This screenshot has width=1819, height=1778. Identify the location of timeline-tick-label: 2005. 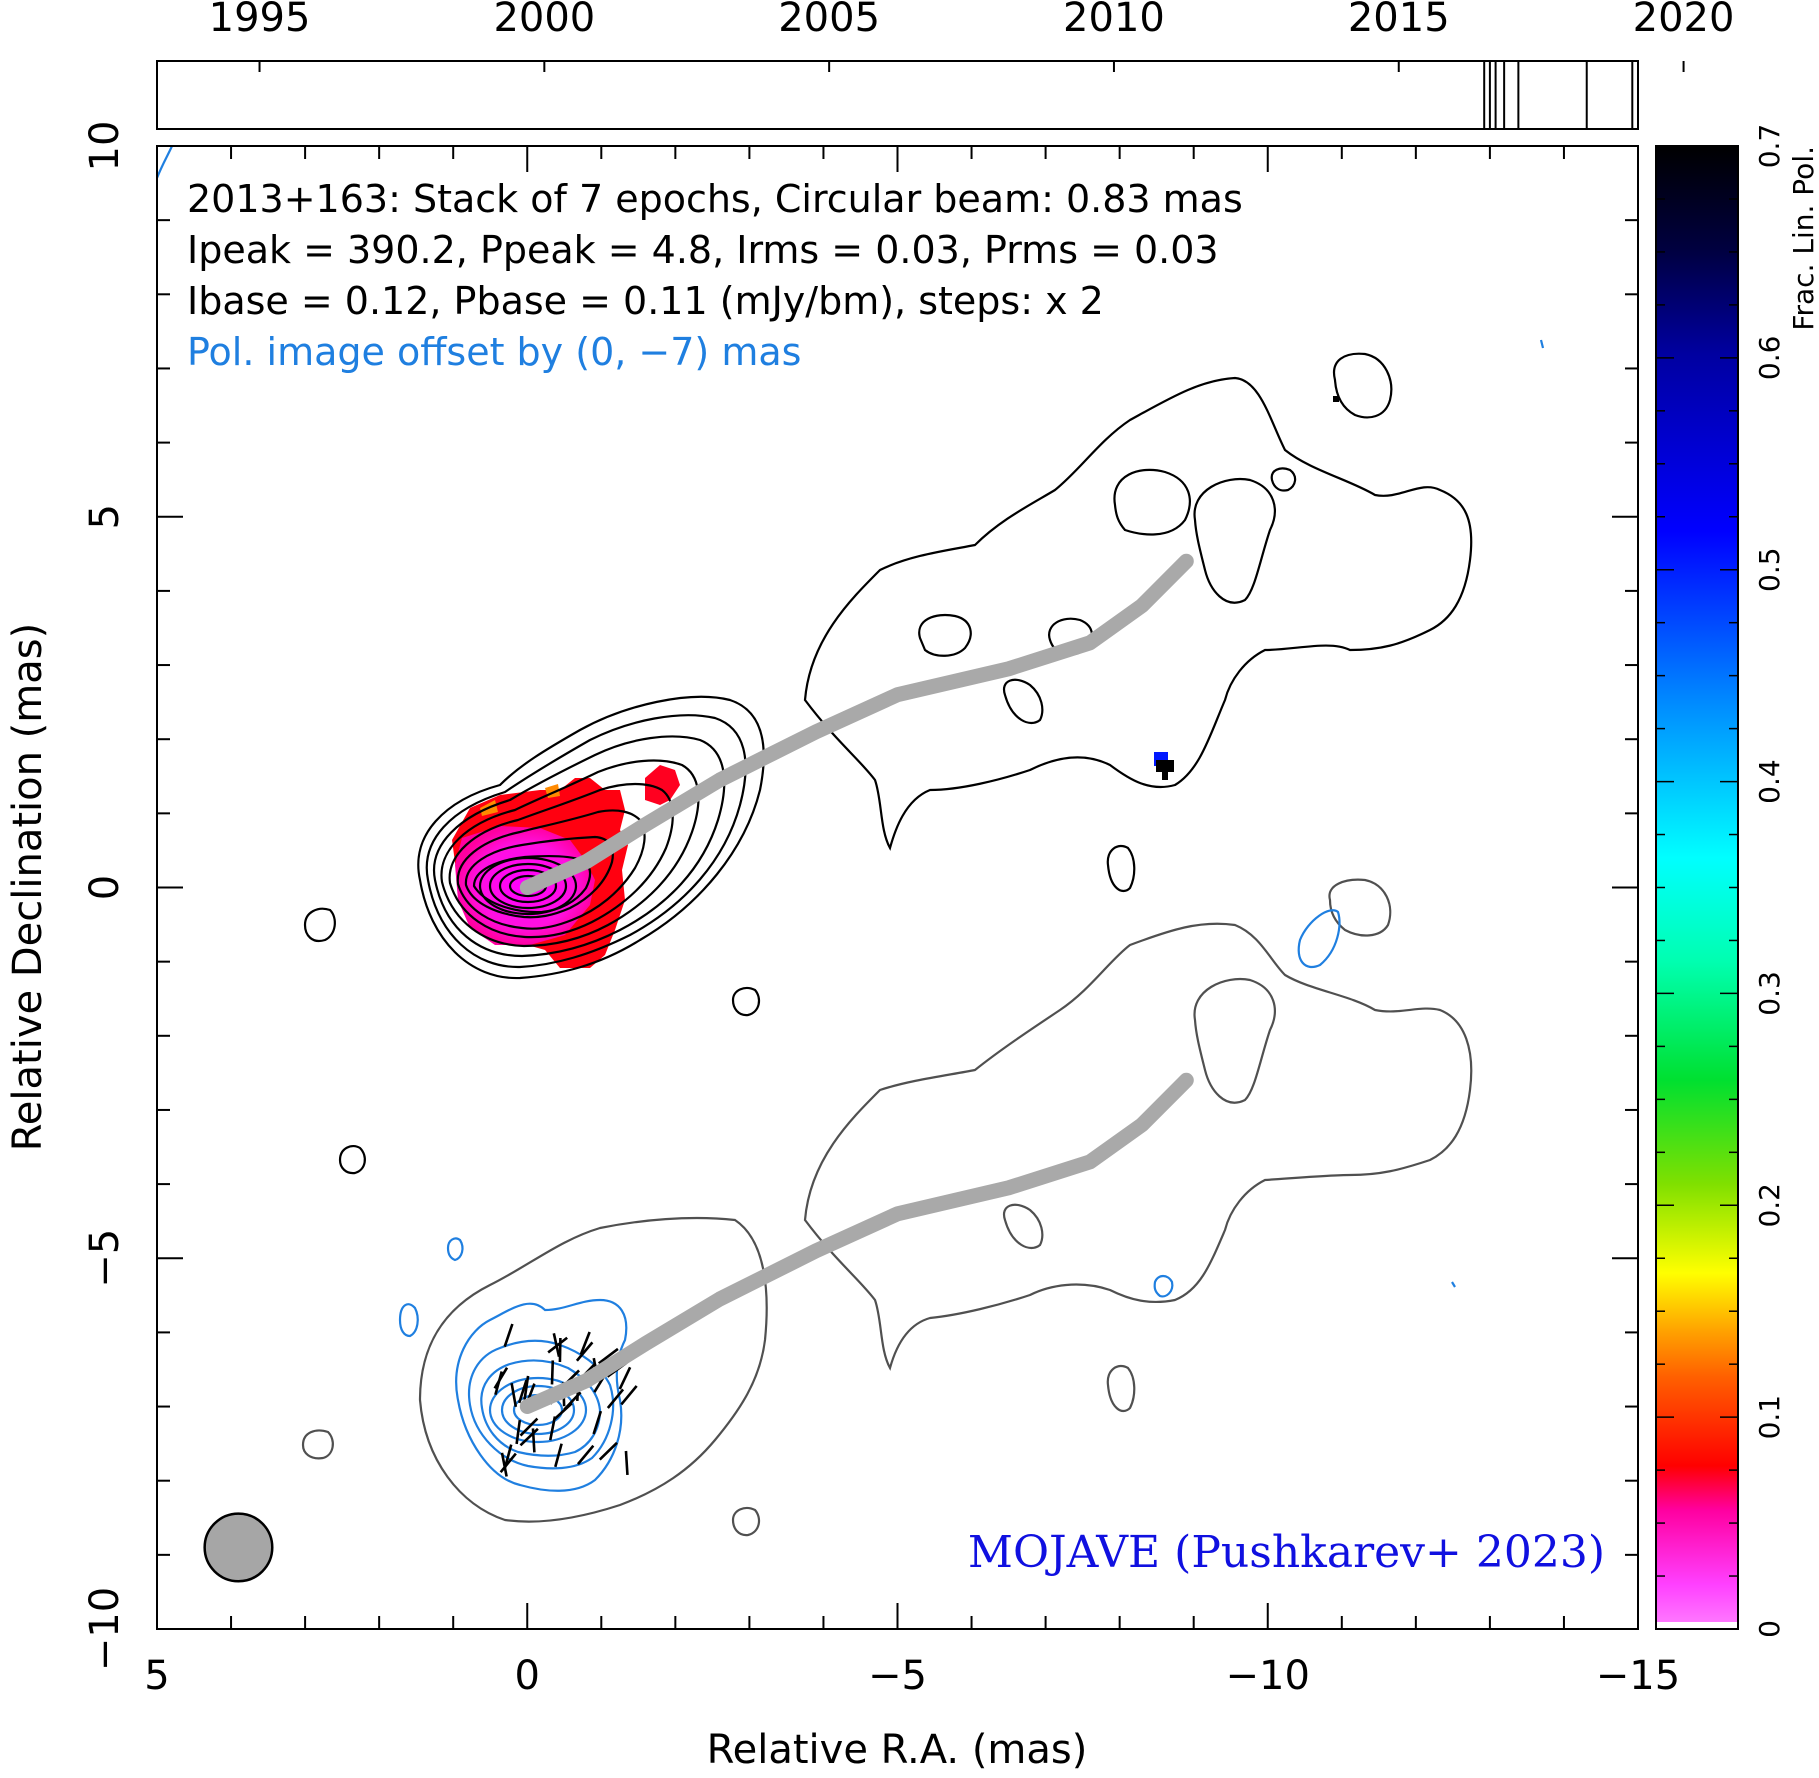
(829, 20).